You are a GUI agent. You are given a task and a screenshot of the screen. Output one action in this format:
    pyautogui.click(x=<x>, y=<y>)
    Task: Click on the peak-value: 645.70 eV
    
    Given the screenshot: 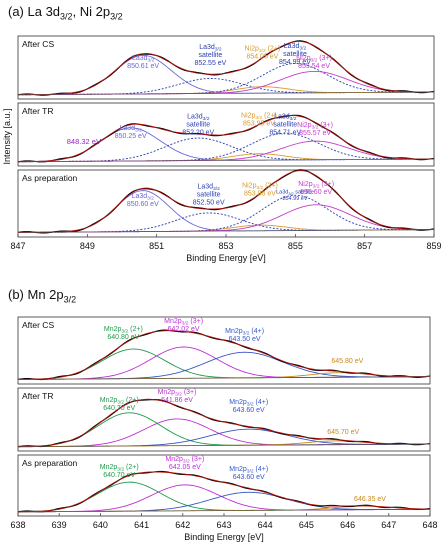 What is the action you would take?
    pyautogui.click(x=343, y=432)
    